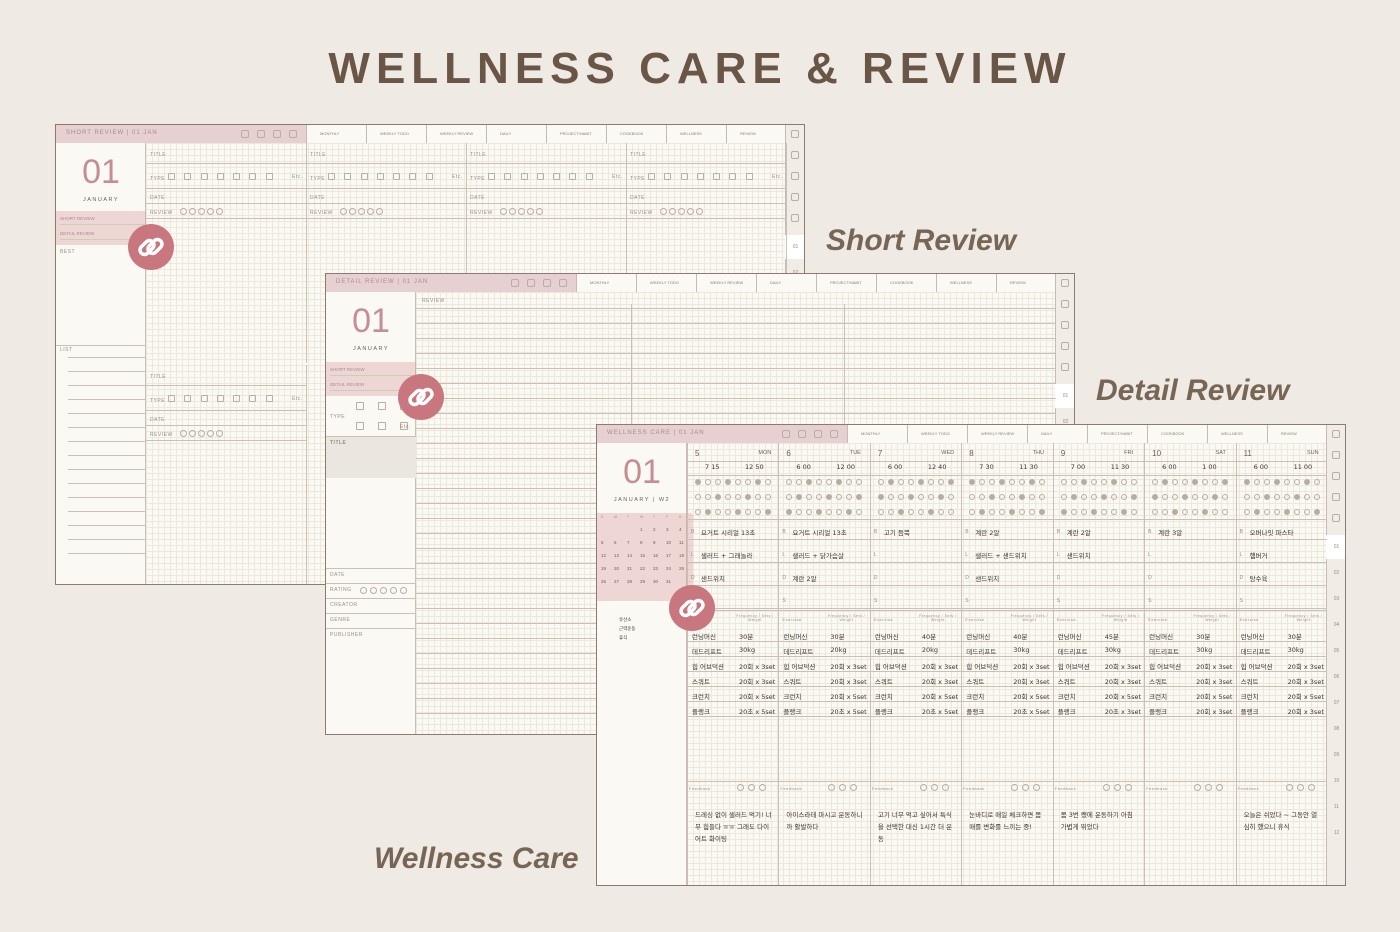 The image size is (1400, 932). Describe the element at coordinates (1129, 453) in the screenshot. I see `day-name: FRI` at that location.